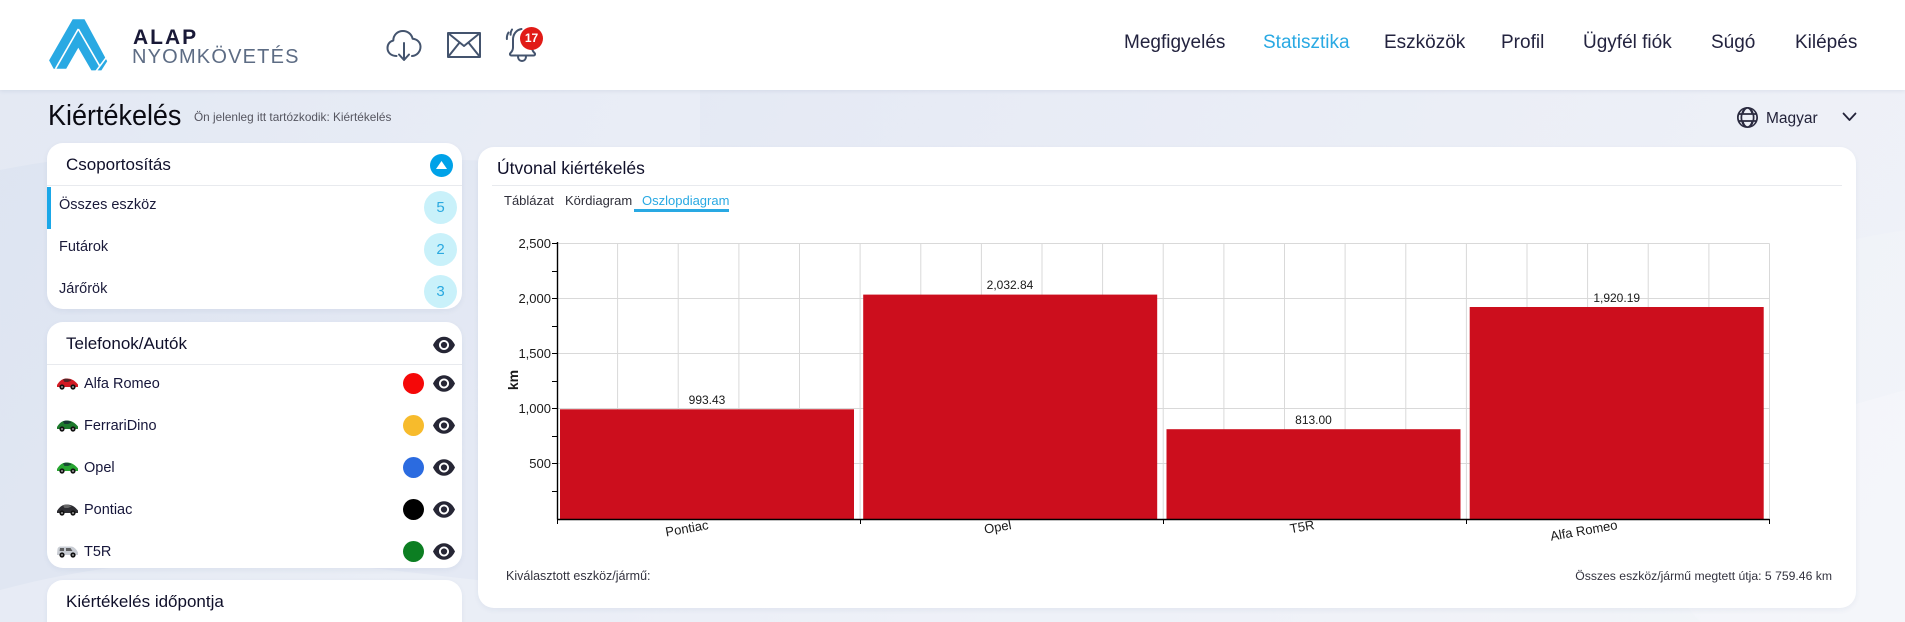 This screenshot has width=1905, height=622. Describe the element at coordinates (998, 527) in the screenshot. I see `svg-text: Opel` at that location.